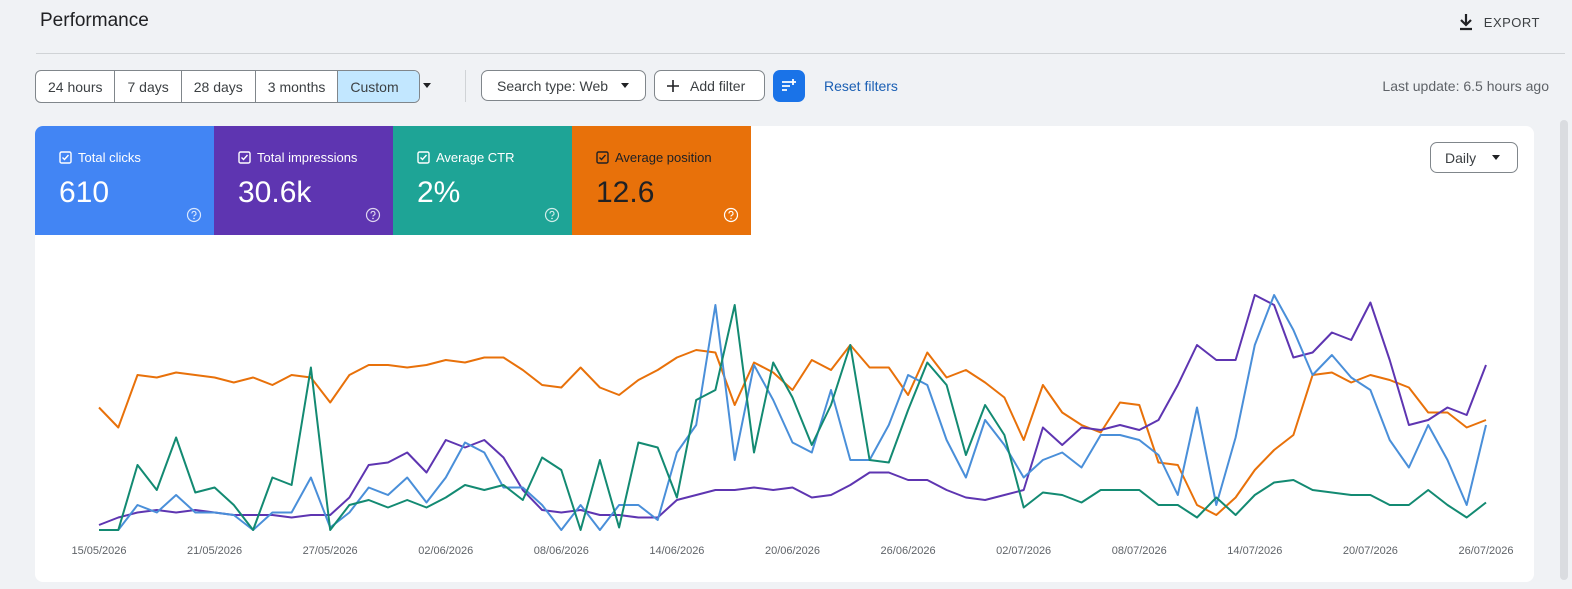  Describe the element at coordinates (124, 180) in the screenshot. I see `metric-card: Total clicks 610` at that location.